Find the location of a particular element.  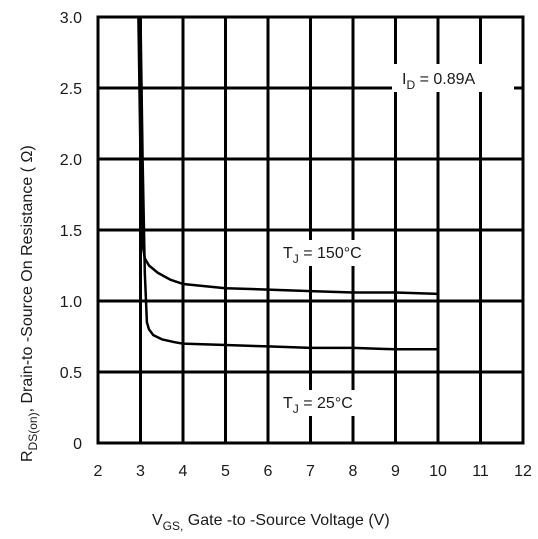

x-tick-label: 3 is located at coordinates (140, 471).